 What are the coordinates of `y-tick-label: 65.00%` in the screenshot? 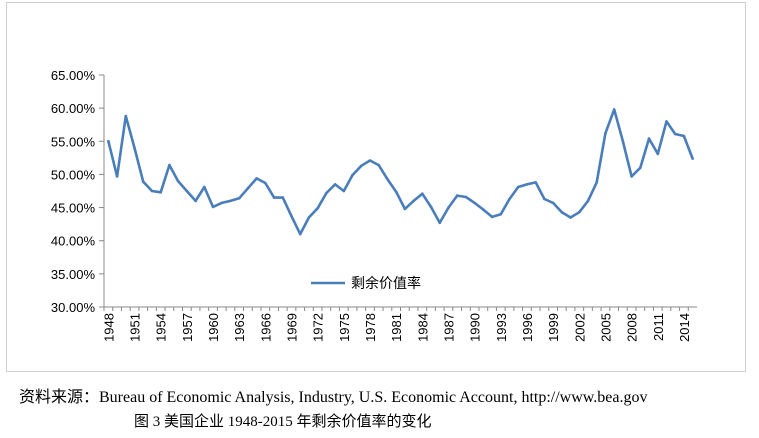 It's located at (73, 75).